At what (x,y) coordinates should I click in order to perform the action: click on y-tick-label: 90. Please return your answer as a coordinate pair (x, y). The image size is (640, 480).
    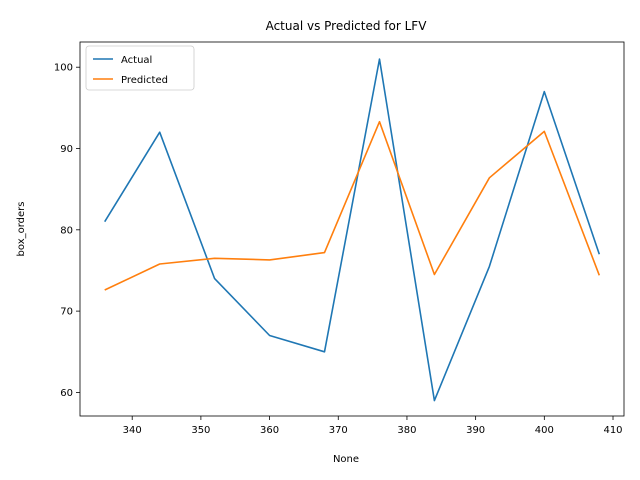
    Looking at the image, I should click on (66, 149).